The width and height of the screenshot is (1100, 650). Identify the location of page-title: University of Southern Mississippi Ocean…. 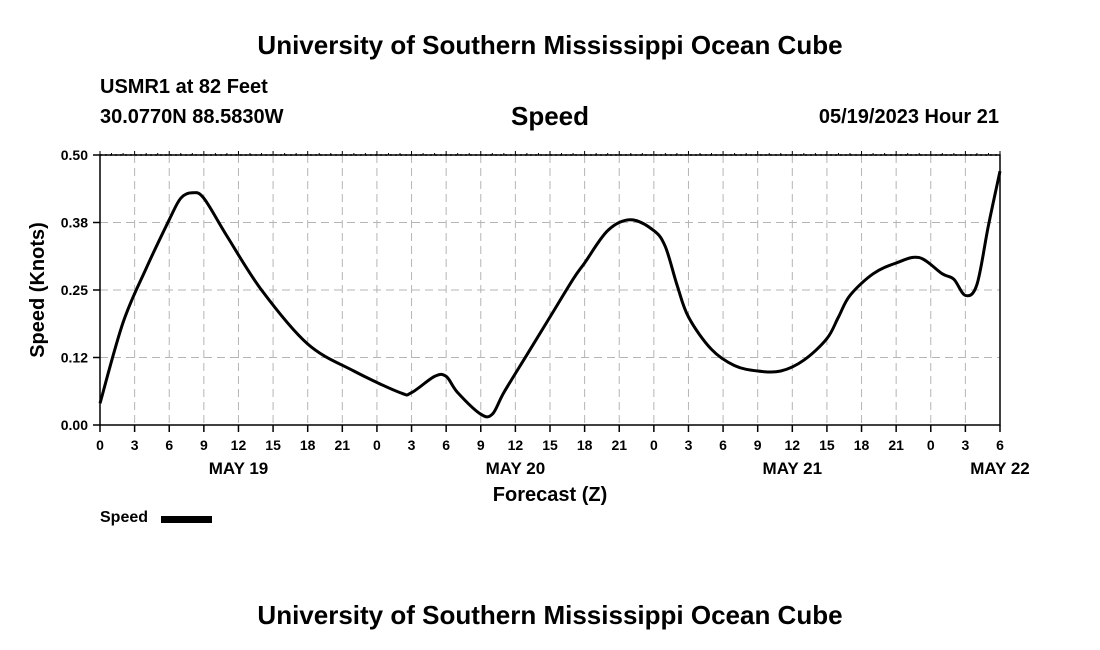
(550, 45).